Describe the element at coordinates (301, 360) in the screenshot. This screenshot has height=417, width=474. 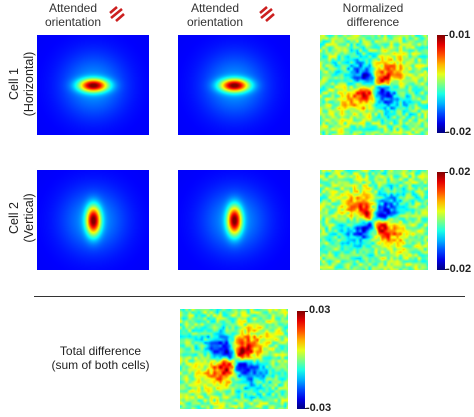
I see `colorbar-total` at that location.